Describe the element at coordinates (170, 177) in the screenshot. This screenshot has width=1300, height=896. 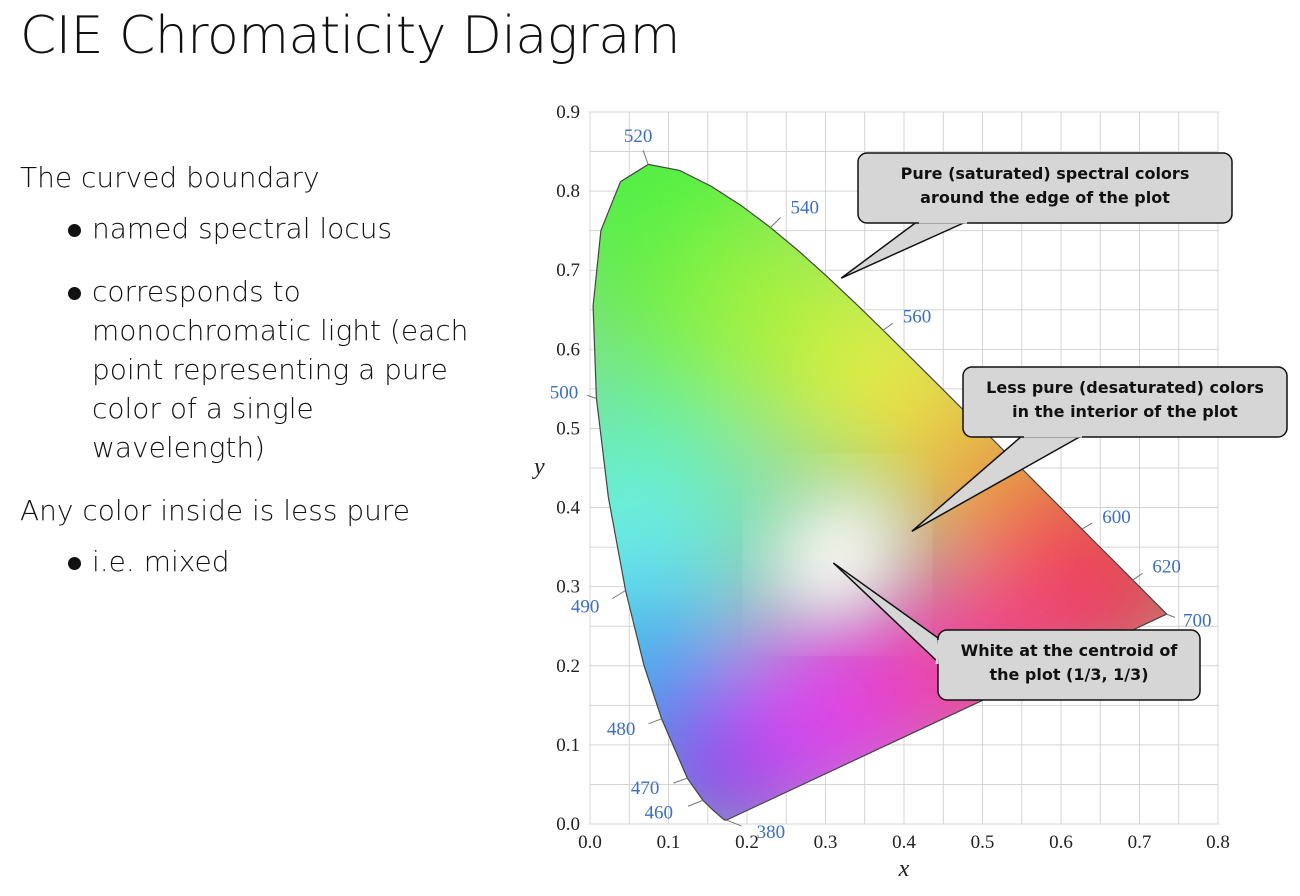
I see `paragraph-boundary: The curved boundary` at that location.